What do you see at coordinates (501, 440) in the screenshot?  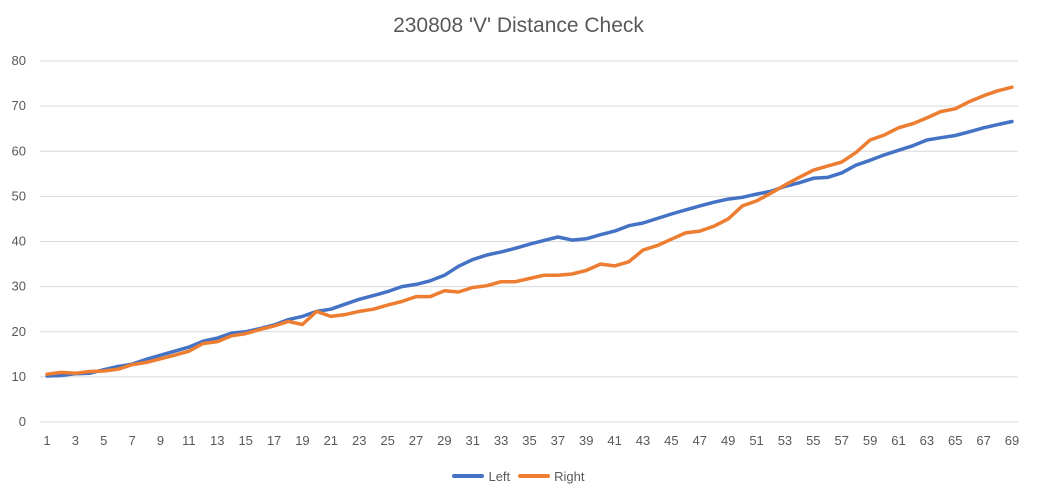 I see `x-tick-label: 33` at bounding box center [501, 440].